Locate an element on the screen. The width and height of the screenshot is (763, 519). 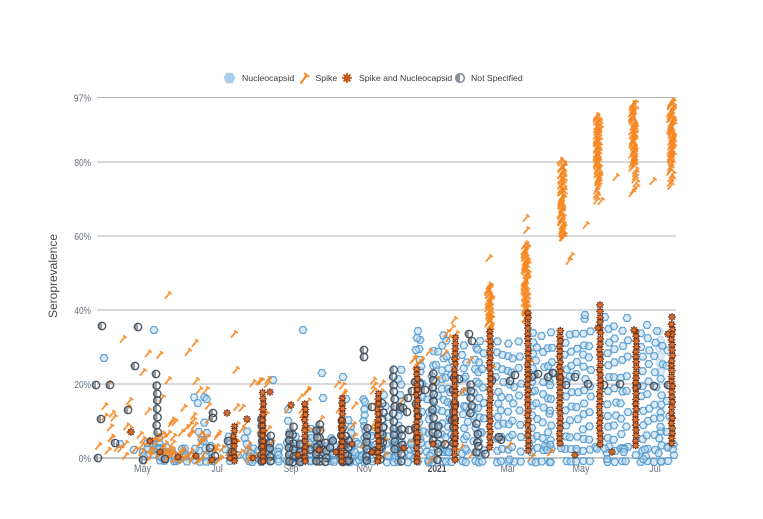
svg-text: Nucleocapsid is located at coordinates (268, 78).